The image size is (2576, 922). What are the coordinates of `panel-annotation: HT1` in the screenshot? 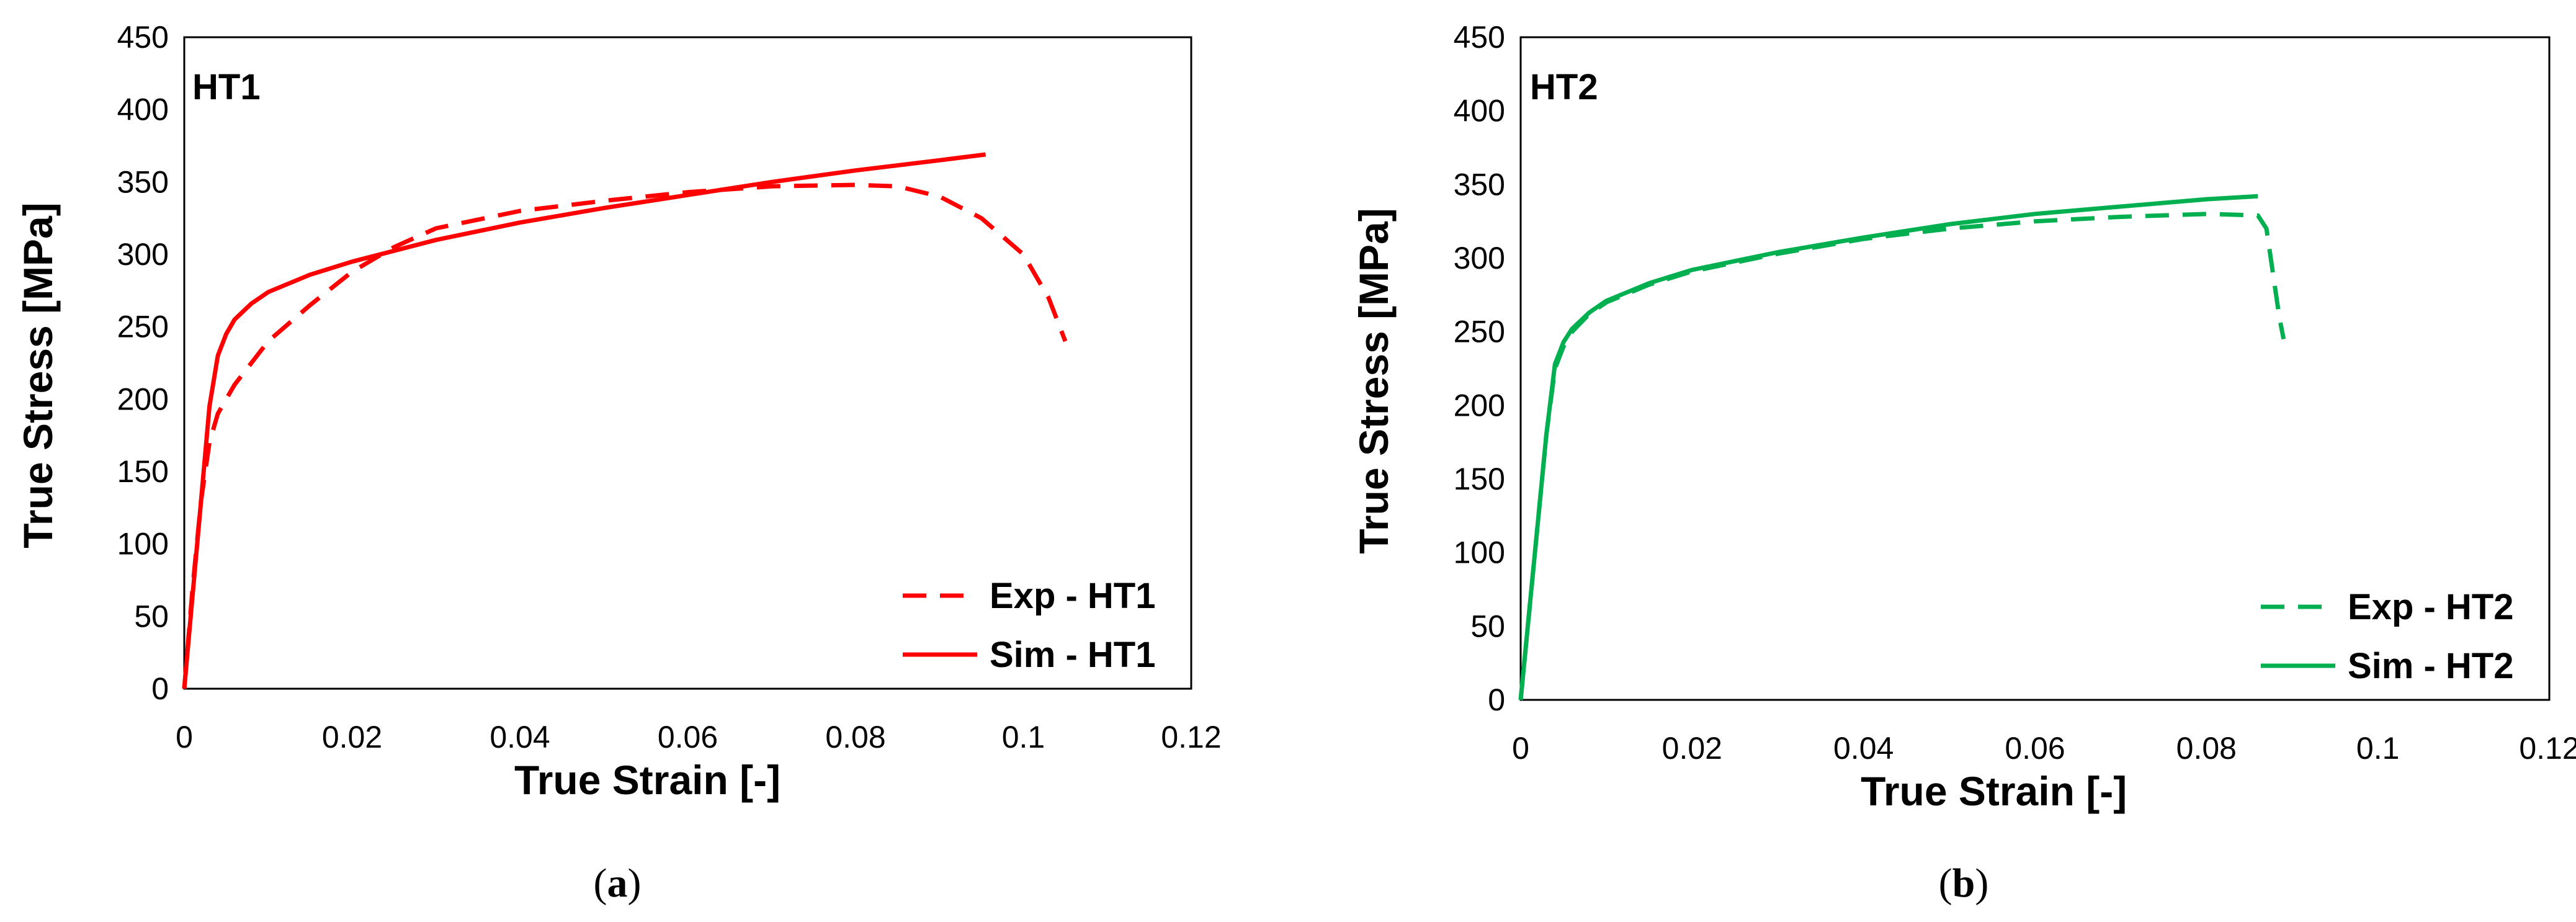 It's located at (226, 87).